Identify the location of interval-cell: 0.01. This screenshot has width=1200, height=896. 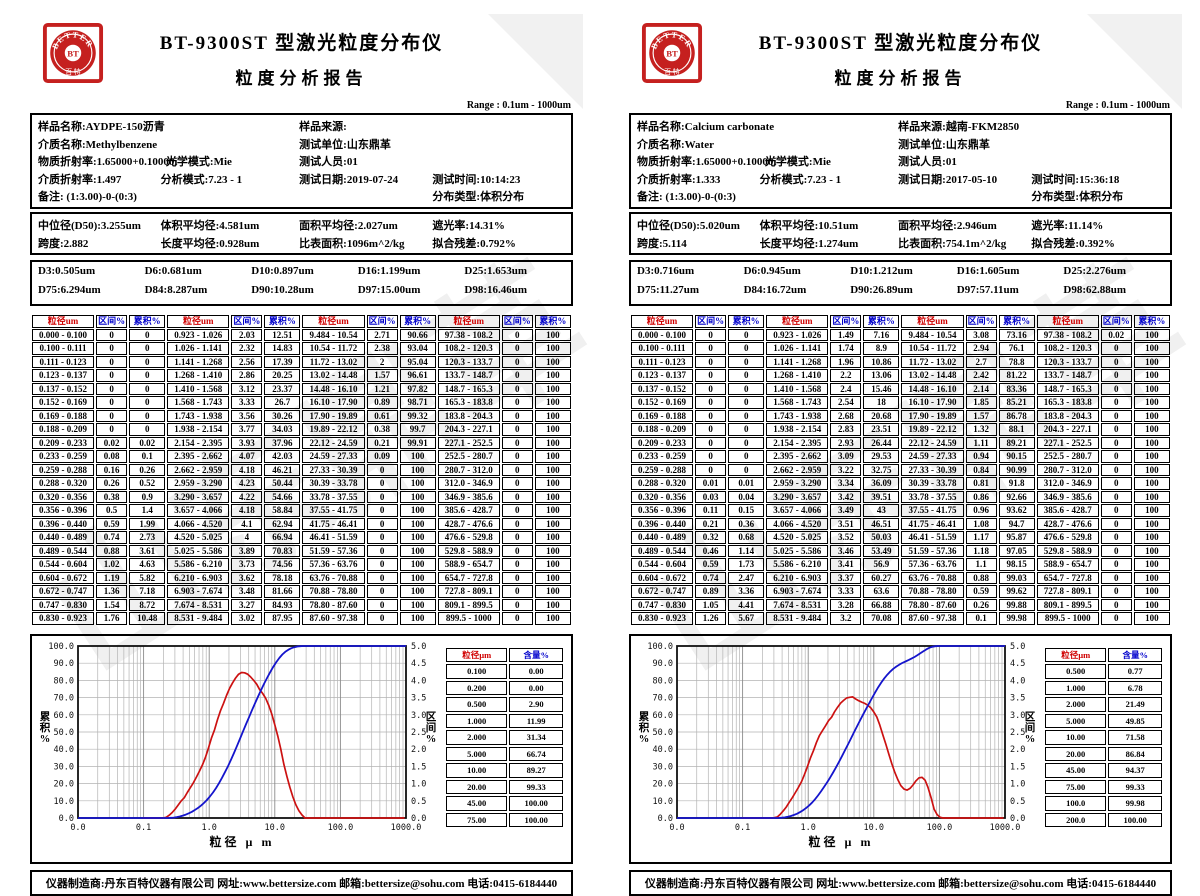
(711, 483).